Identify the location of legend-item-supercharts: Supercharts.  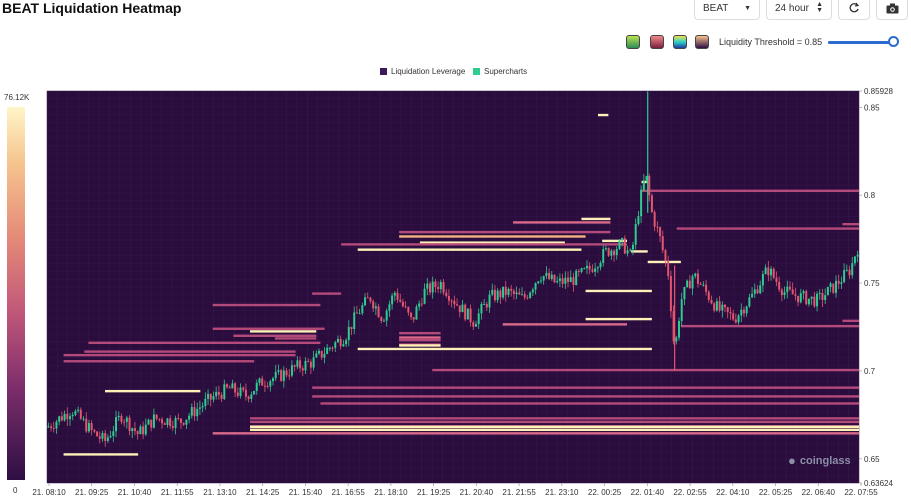
(500, 71).